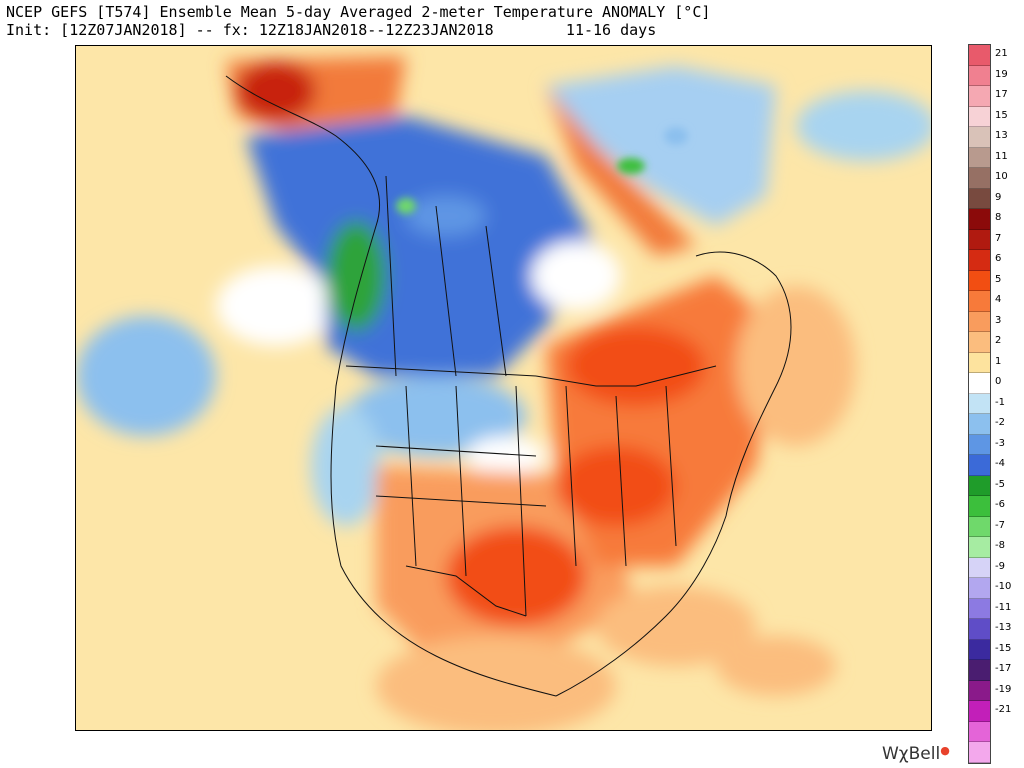 The height and width of the screenshot is (768, 1024). Describe the element at coordinates (1001, 176) in the screenshot. I see `color-scale-label: 10` at that location.